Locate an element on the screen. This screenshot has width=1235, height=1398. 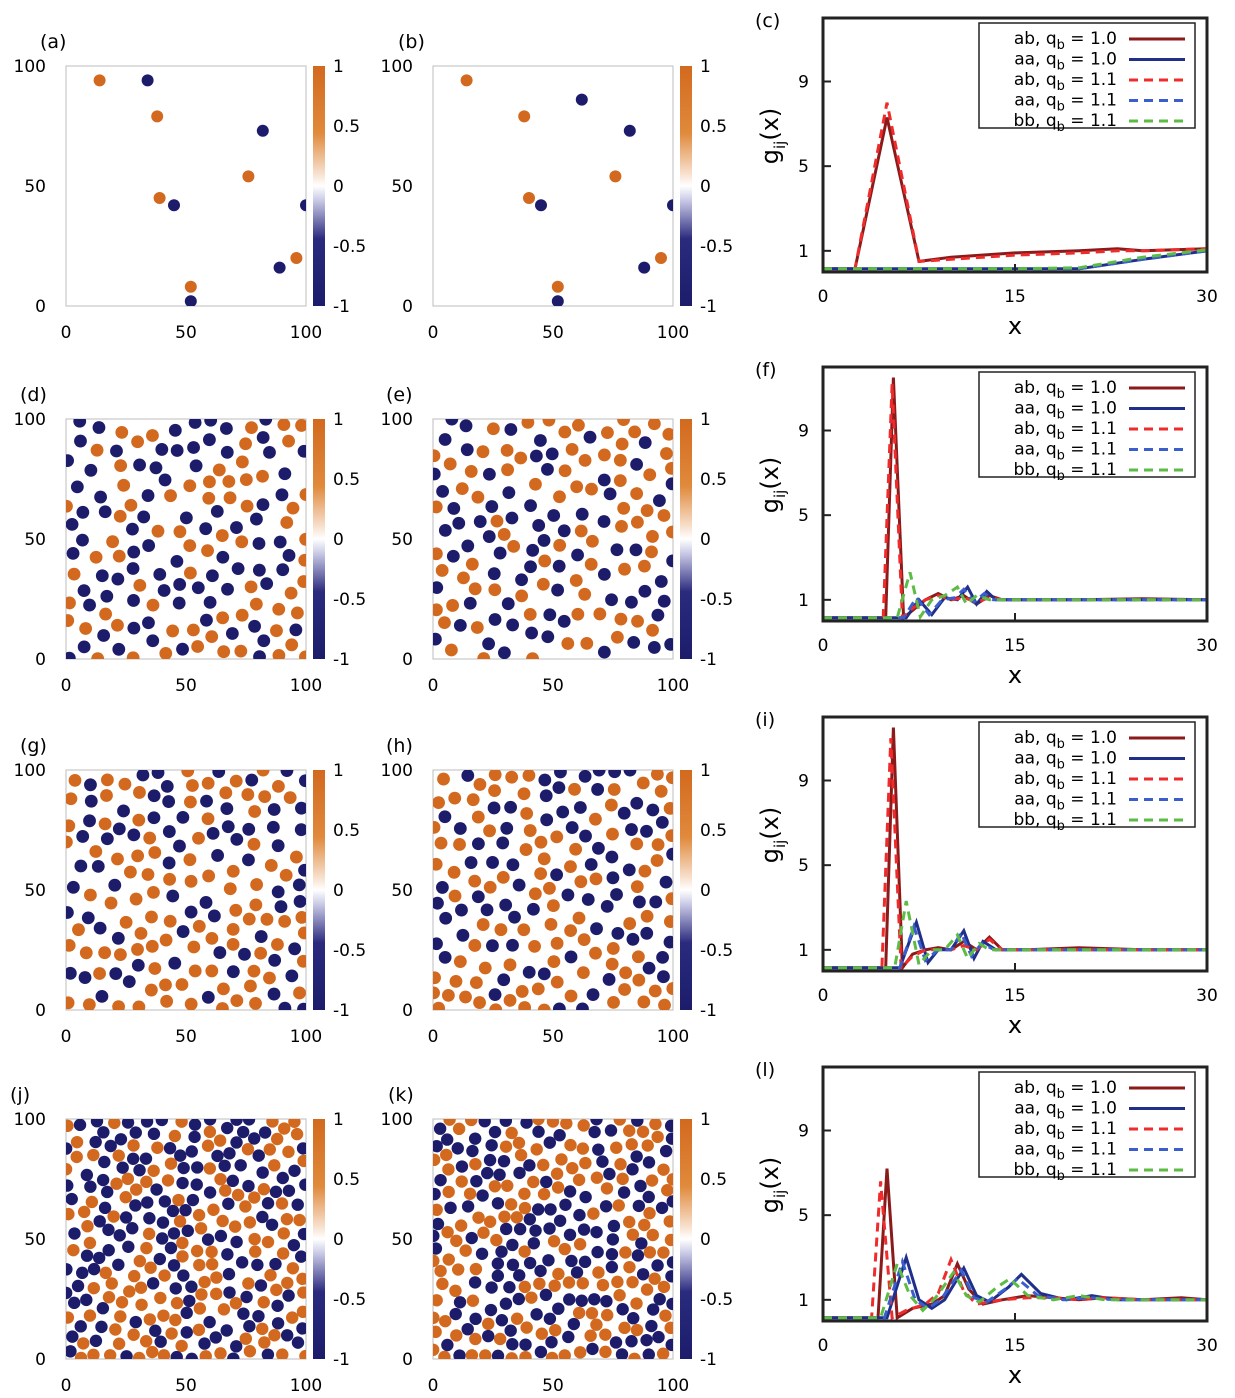
x-tick-label: 30 is located at coordinates (1207, 297).